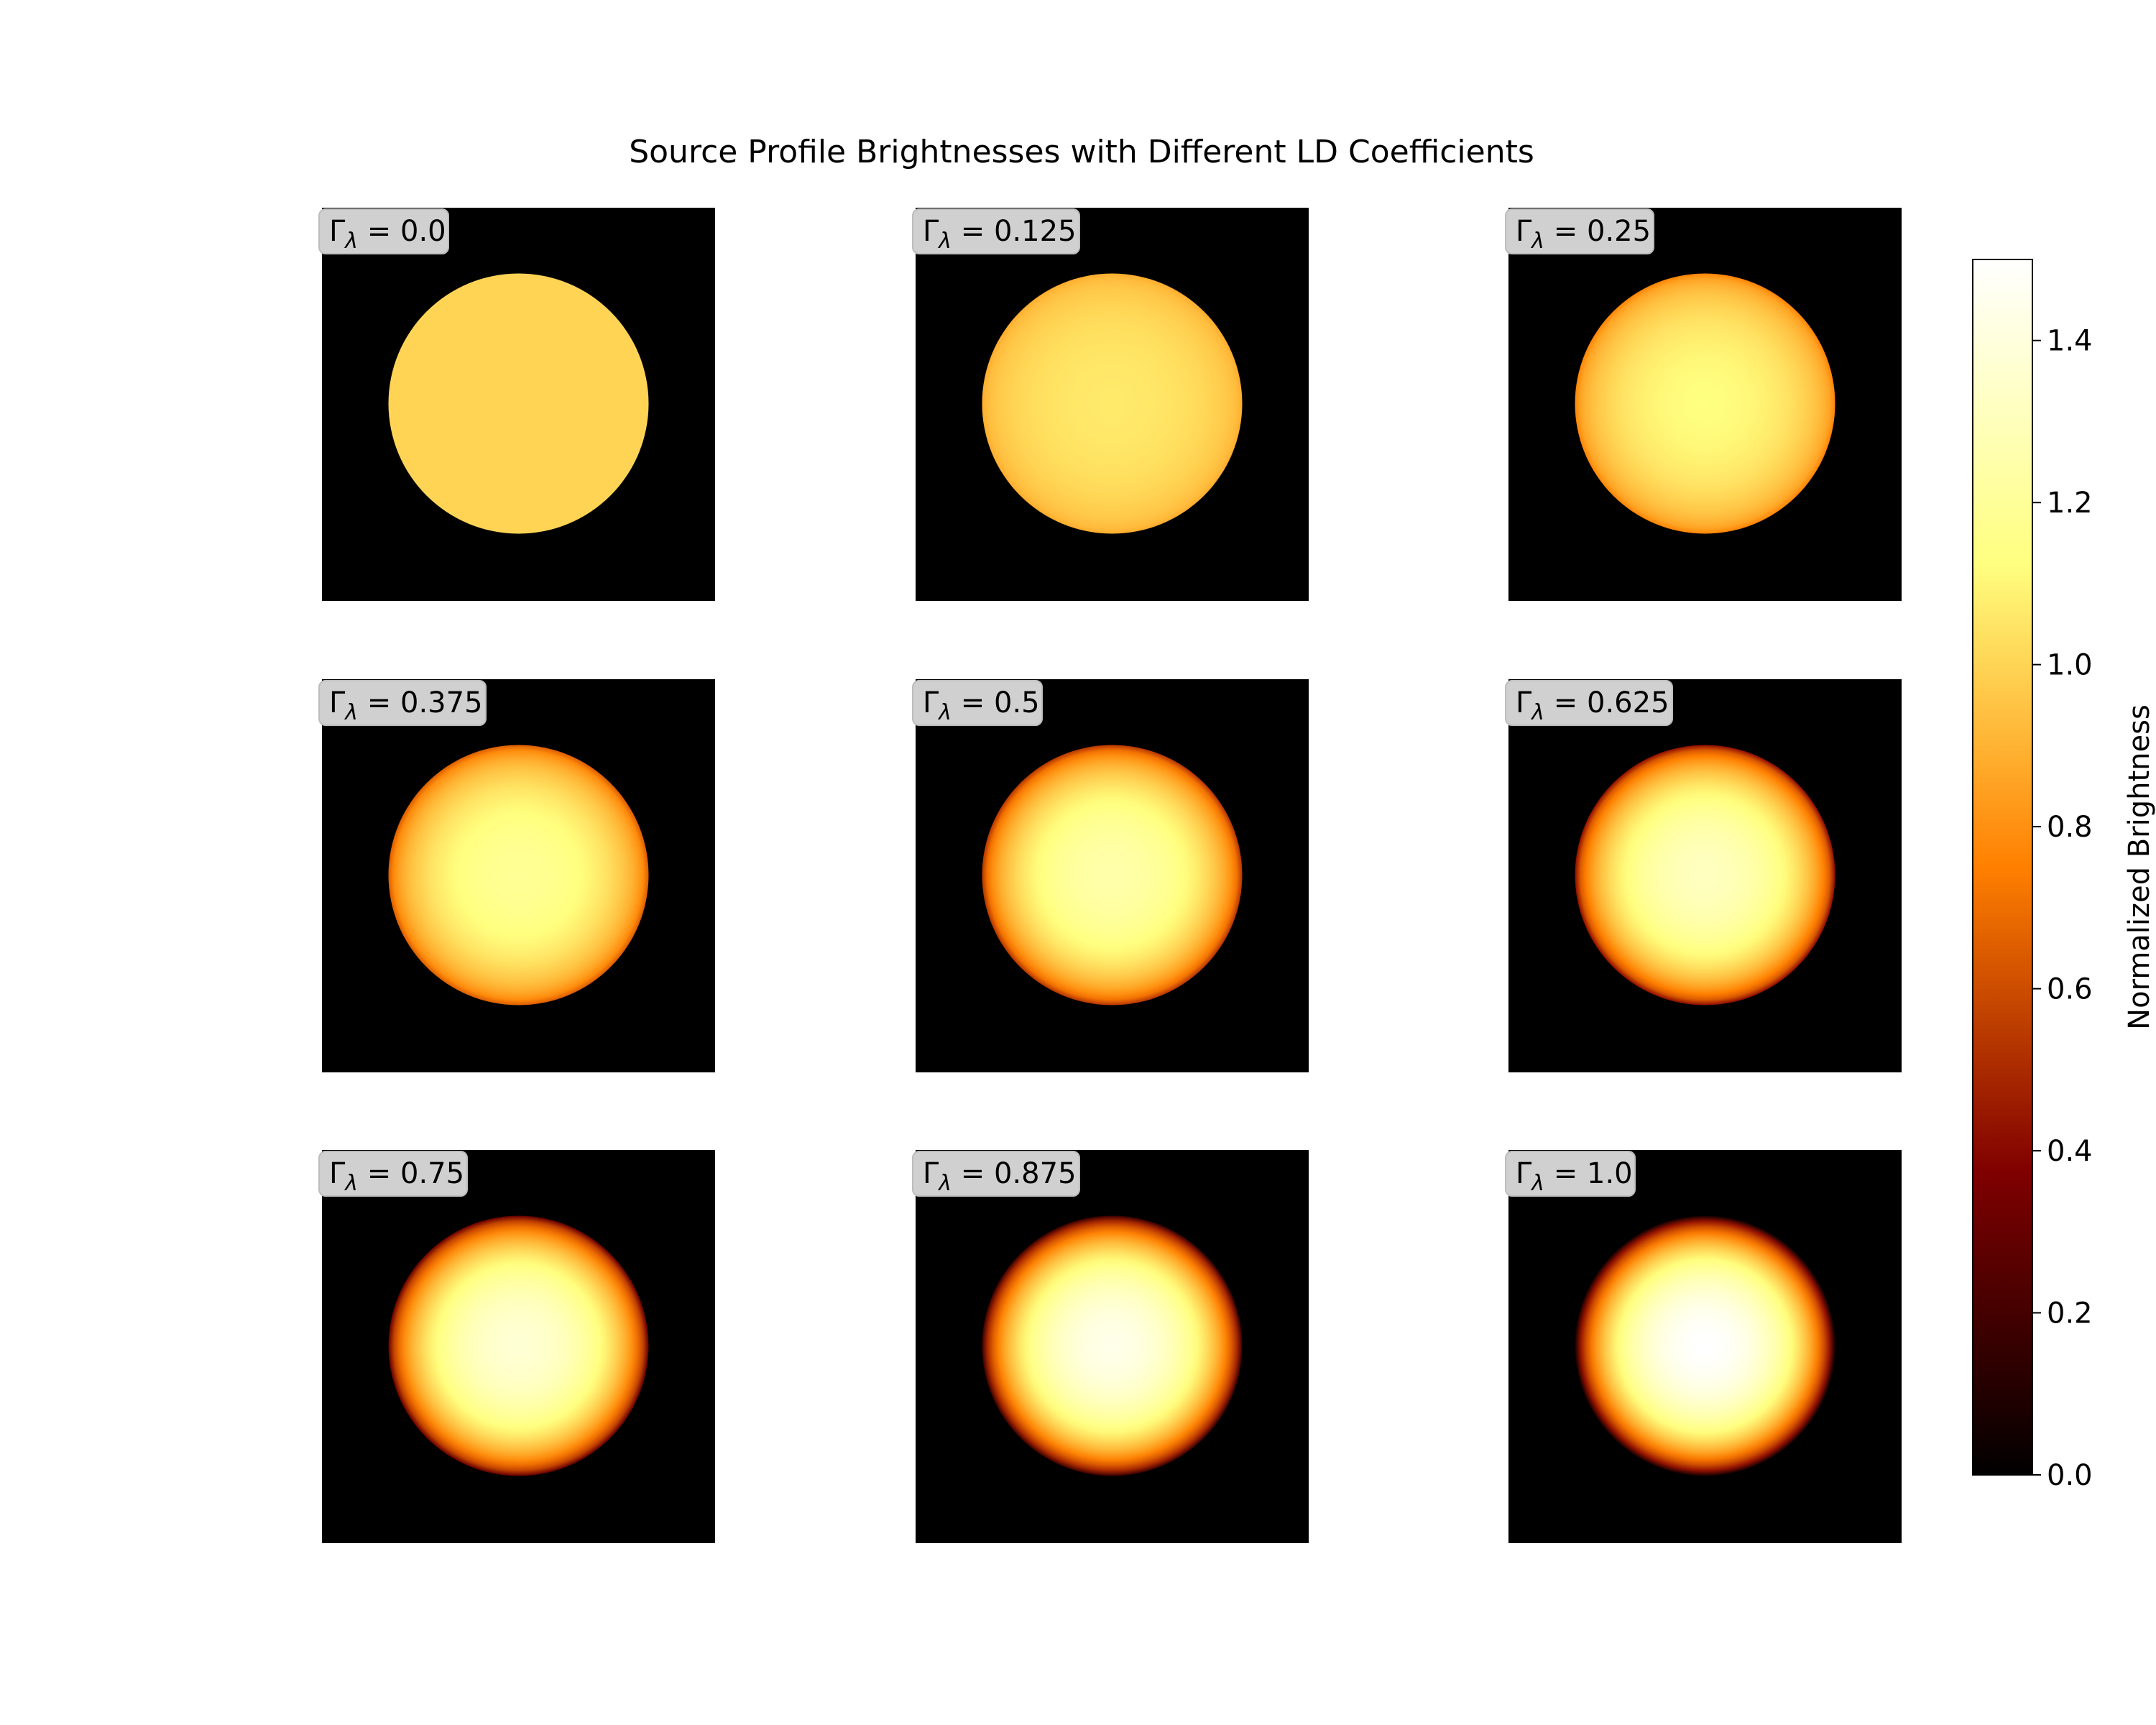 The width and height of the screenshot is (2156, 1725). Describe the element at coordinates (2070, 503) in the screenshot. I see `colorbar-tick-label: 1.2` at that location.